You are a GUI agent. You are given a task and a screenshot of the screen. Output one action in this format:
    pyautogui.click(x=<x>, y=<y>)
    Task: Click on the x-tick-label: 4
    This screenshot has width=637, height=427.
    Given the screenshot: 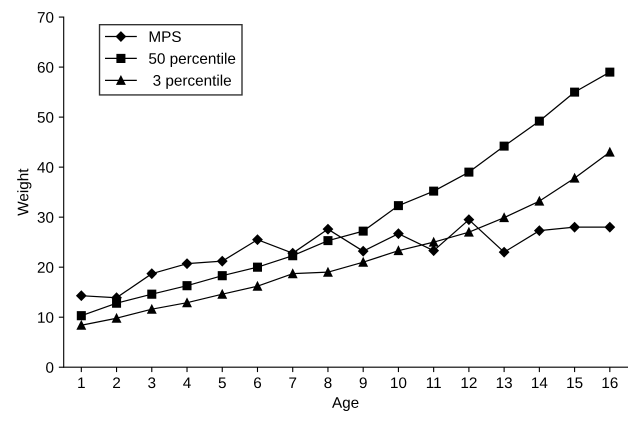 What is the action you would take?
    pyautogui.click(x=187, y=383)
    